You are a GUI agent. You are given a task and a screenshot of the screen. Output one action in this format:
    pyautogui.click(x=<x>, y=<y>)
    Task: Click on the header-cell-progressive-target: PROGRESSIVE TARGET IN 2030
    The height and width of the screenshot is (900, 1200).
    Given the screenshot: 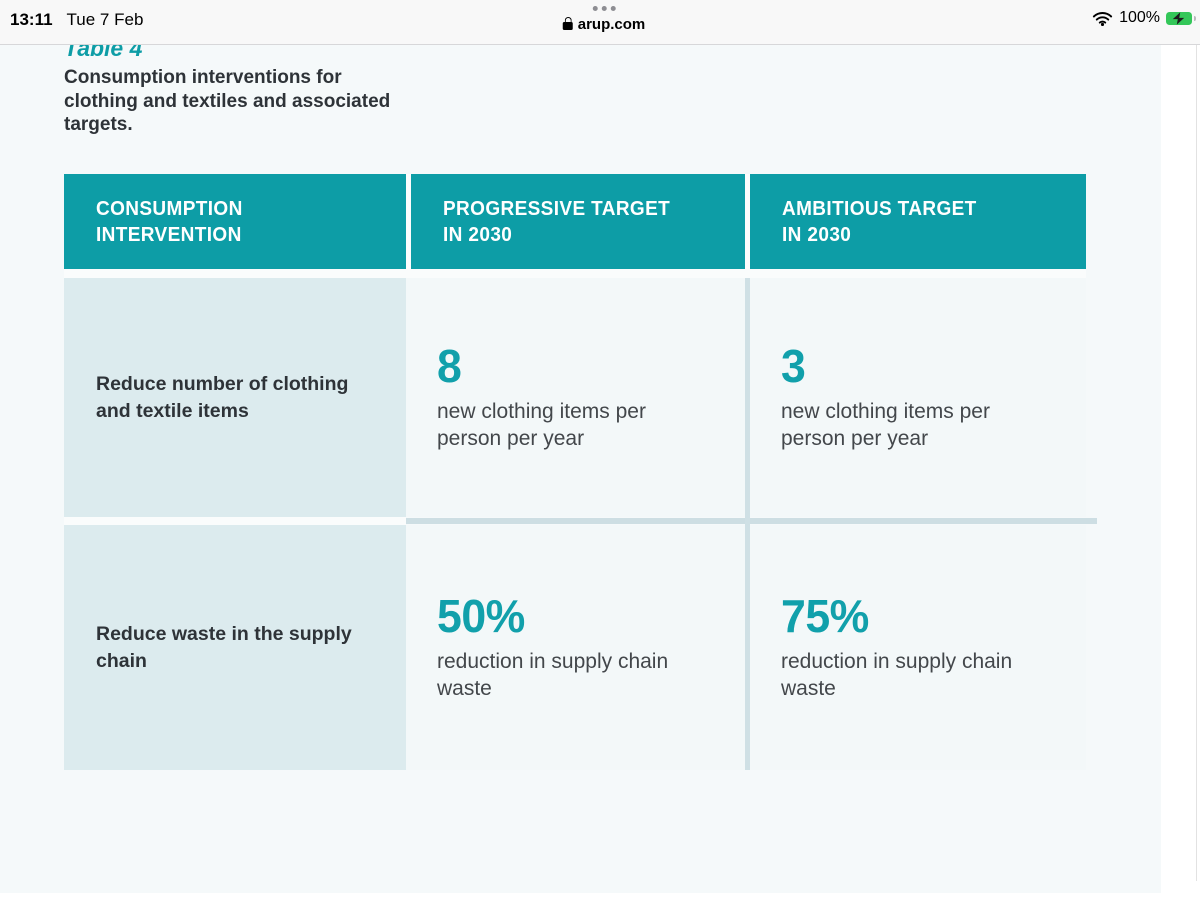 What is the action you would take?
    pyautogui.click(x=578, y=221)
    